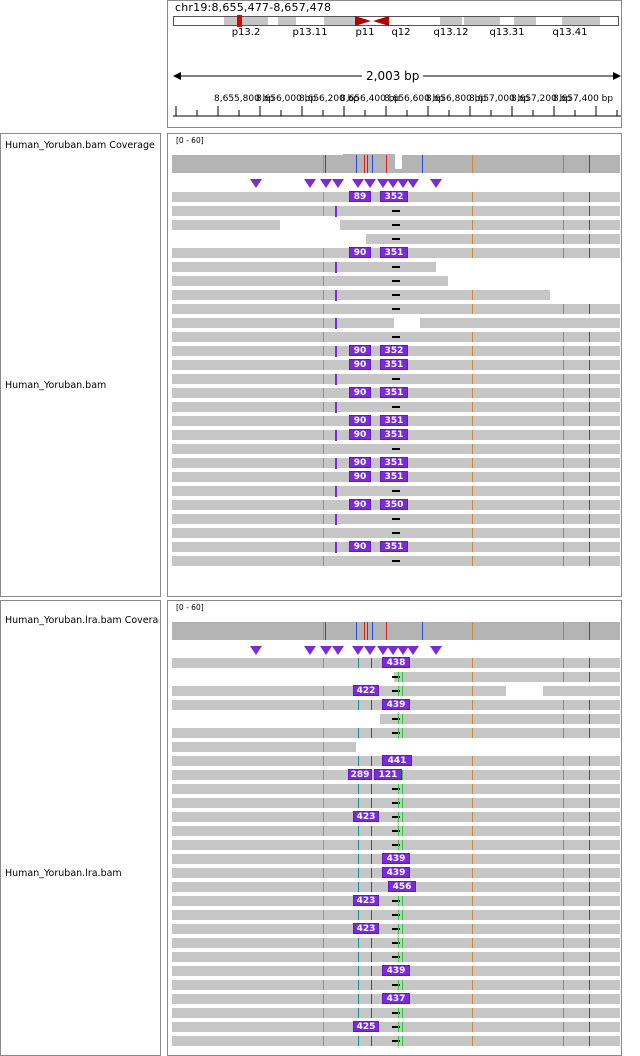 The image size is (640, 1056). Describe the element at coordinates (397, 760) in the screenshot. I see `insertion-size-label: 441` at that location.